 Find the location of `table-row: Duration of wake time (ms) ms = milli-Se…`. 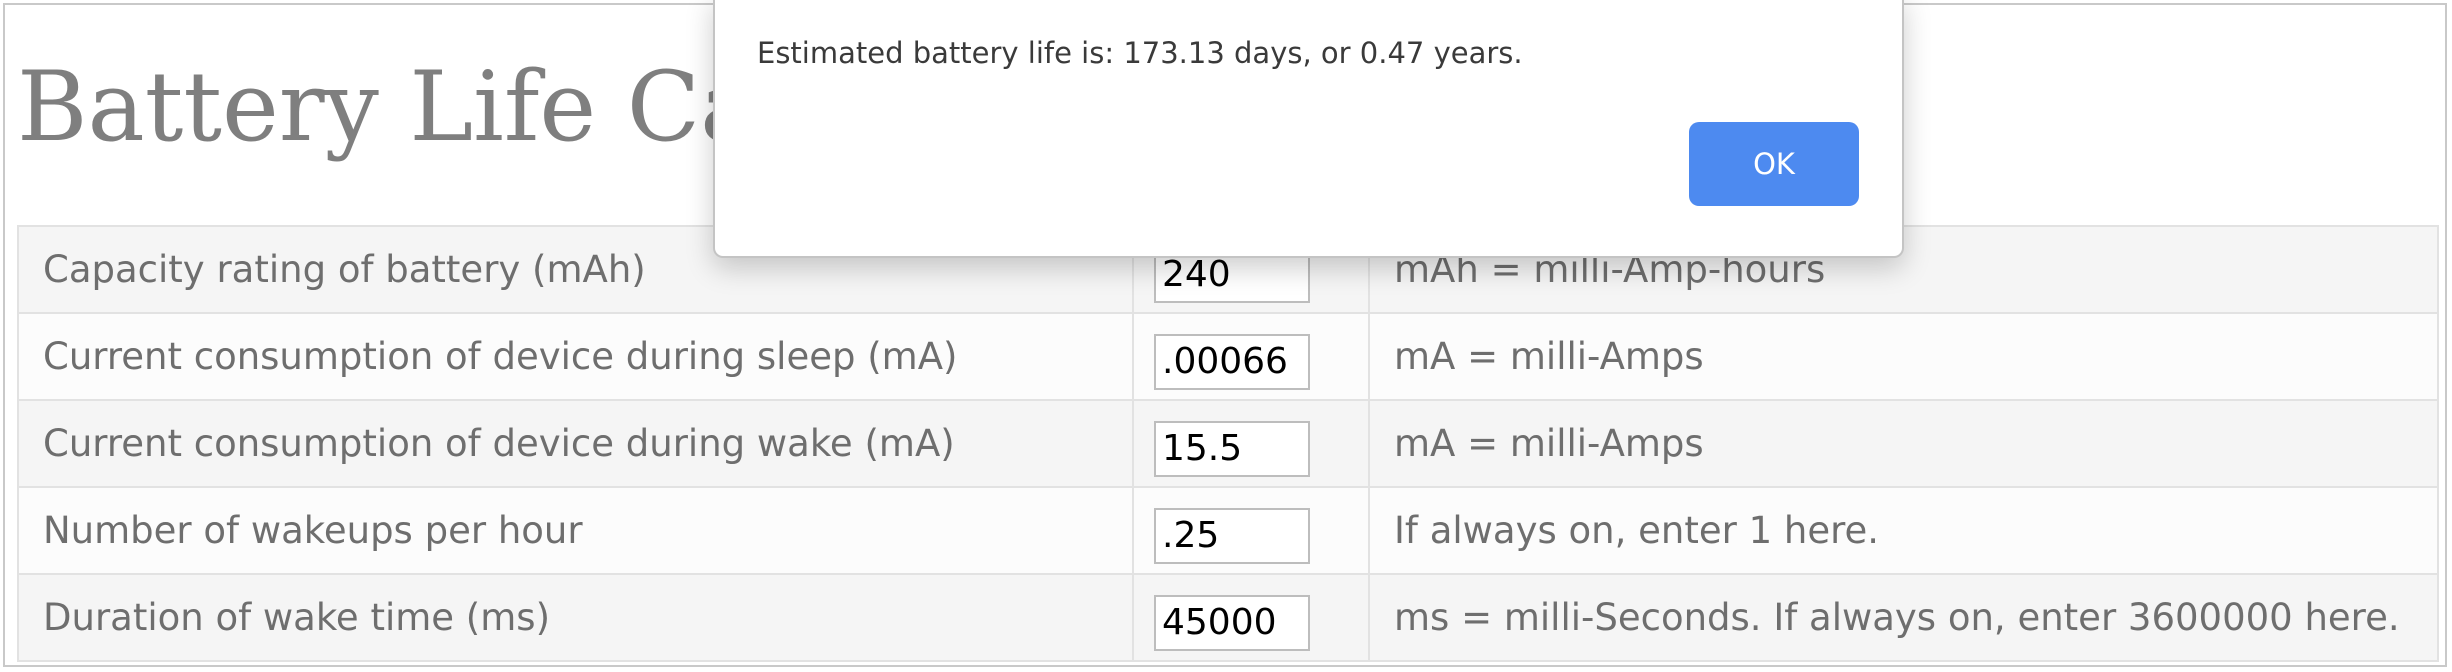

table-row: Duration of wake time (ms) ms = milli-Se… is located at coordinates (1228, 617).